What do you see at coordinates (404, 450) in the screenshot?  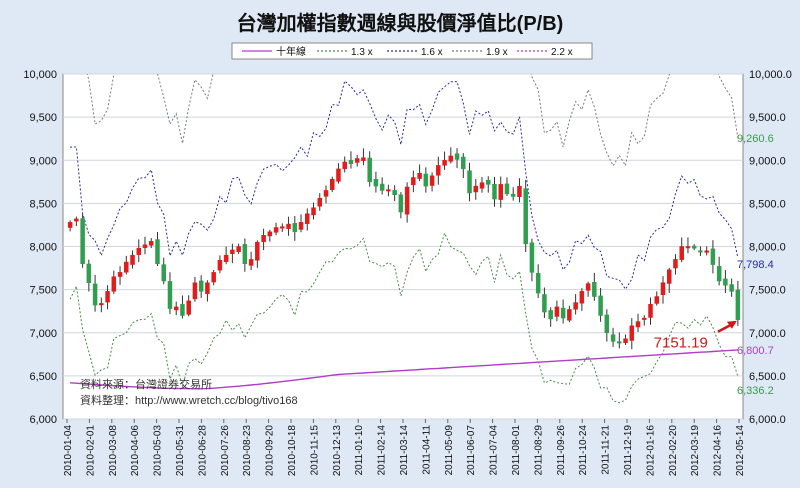 I see `x-tick-label: 2011-03-14` at bounding box center [404, 450].